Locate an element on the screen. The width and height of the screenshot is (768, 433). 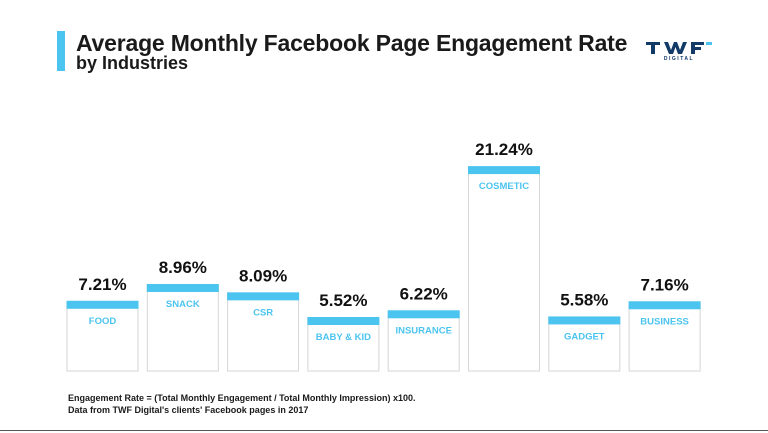
bar-group: 7.16% BUSINESS is located at coordinates (664, 323).